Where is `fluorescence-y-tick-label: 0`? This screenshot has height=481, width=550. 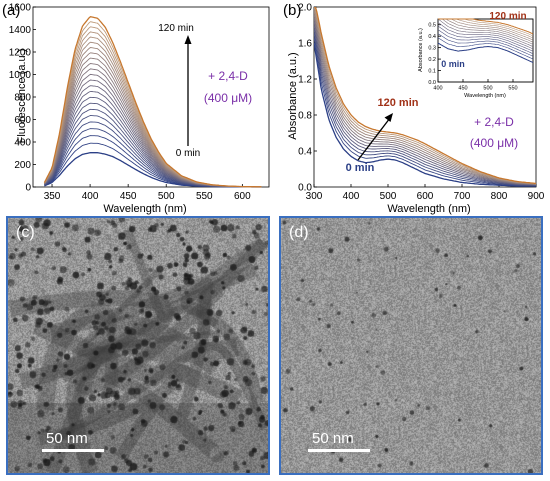 fluorescence-y-tick-label: 0 is located at coordinates (28, 188).